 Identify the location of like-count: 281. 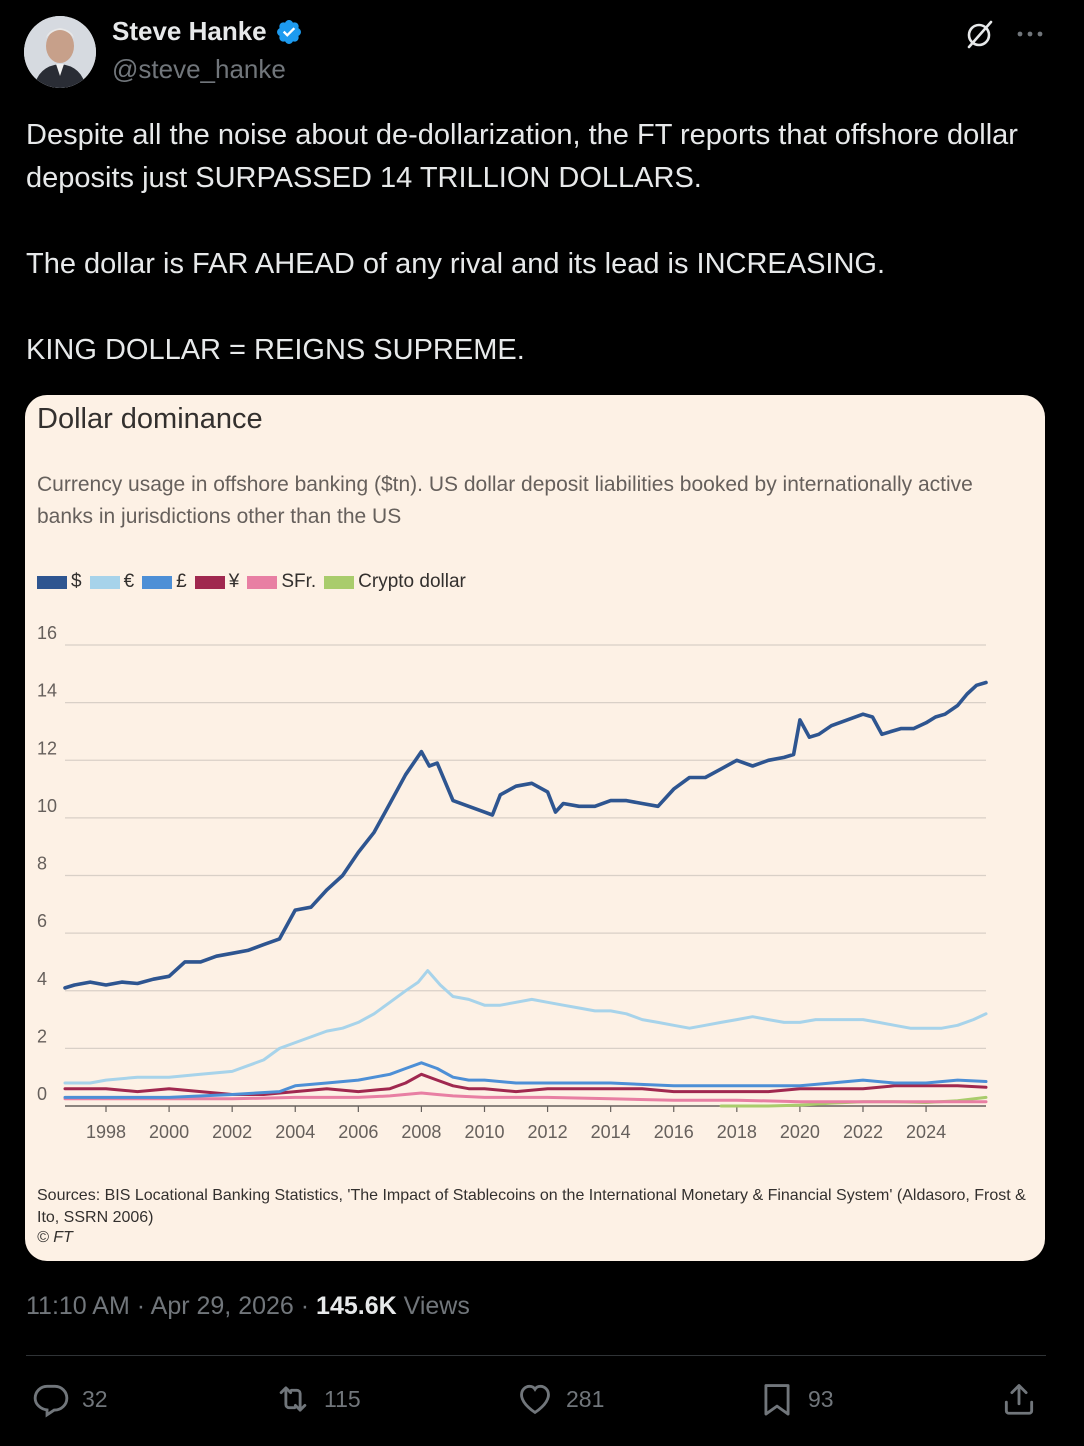
(585, 1398).